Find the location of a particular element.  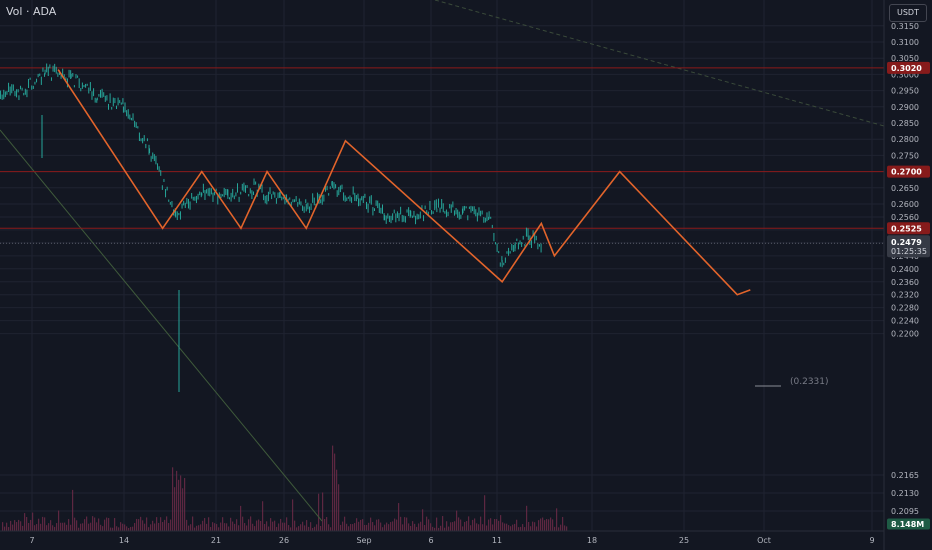

level-label: 0.2700 is located at coordinates (906, 172).